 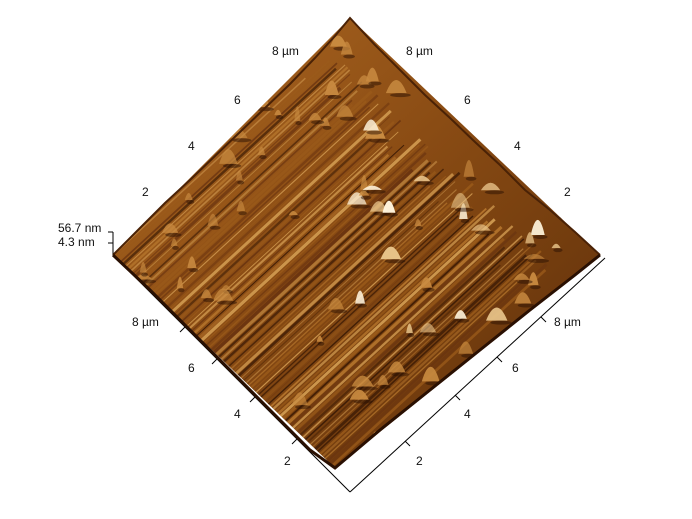 I want to click on top-left-axis-unit: 8 µm, so click(x=285, y=51).